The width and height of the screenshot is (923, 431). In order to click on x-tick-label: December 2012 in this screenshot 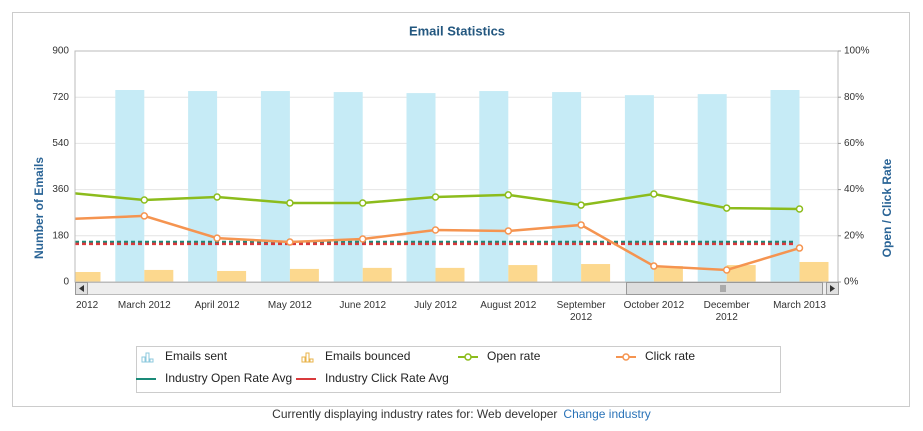, I will do `click(726, 311)`.